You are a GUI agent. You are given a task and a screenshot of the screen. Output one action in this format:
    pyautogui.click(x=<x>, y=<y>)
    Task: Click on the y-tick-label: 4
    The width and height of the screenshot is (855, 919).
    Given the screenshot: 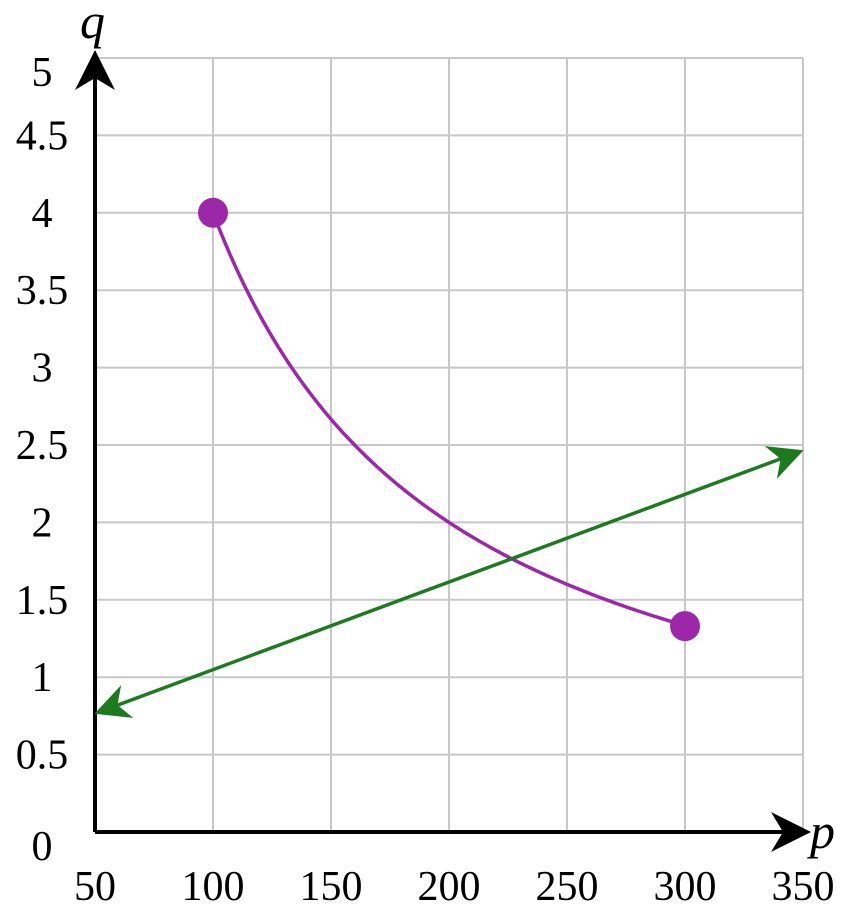 What is the action you would take?
    pyautogui.click(x=42, y=214)
    